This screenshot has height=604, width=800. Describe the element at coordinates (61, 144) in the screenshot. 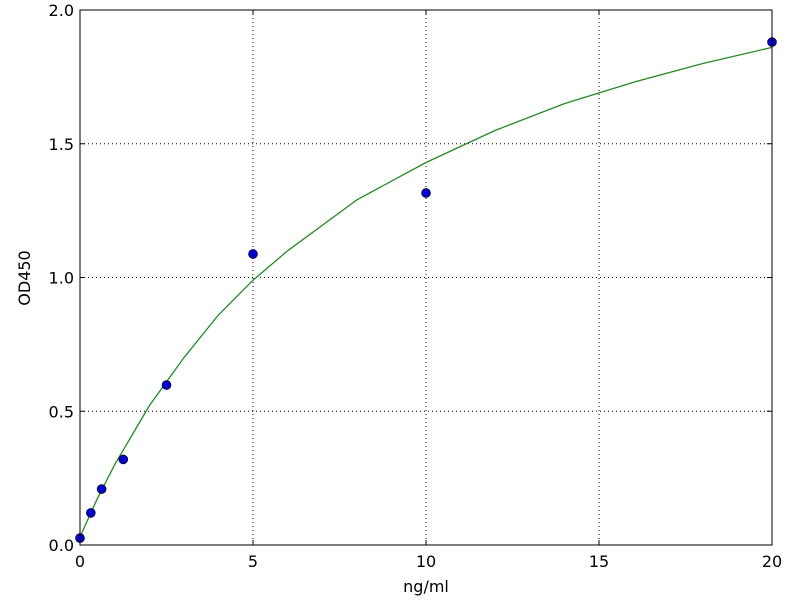

I see `y-tick-label: 1.5` at that location.